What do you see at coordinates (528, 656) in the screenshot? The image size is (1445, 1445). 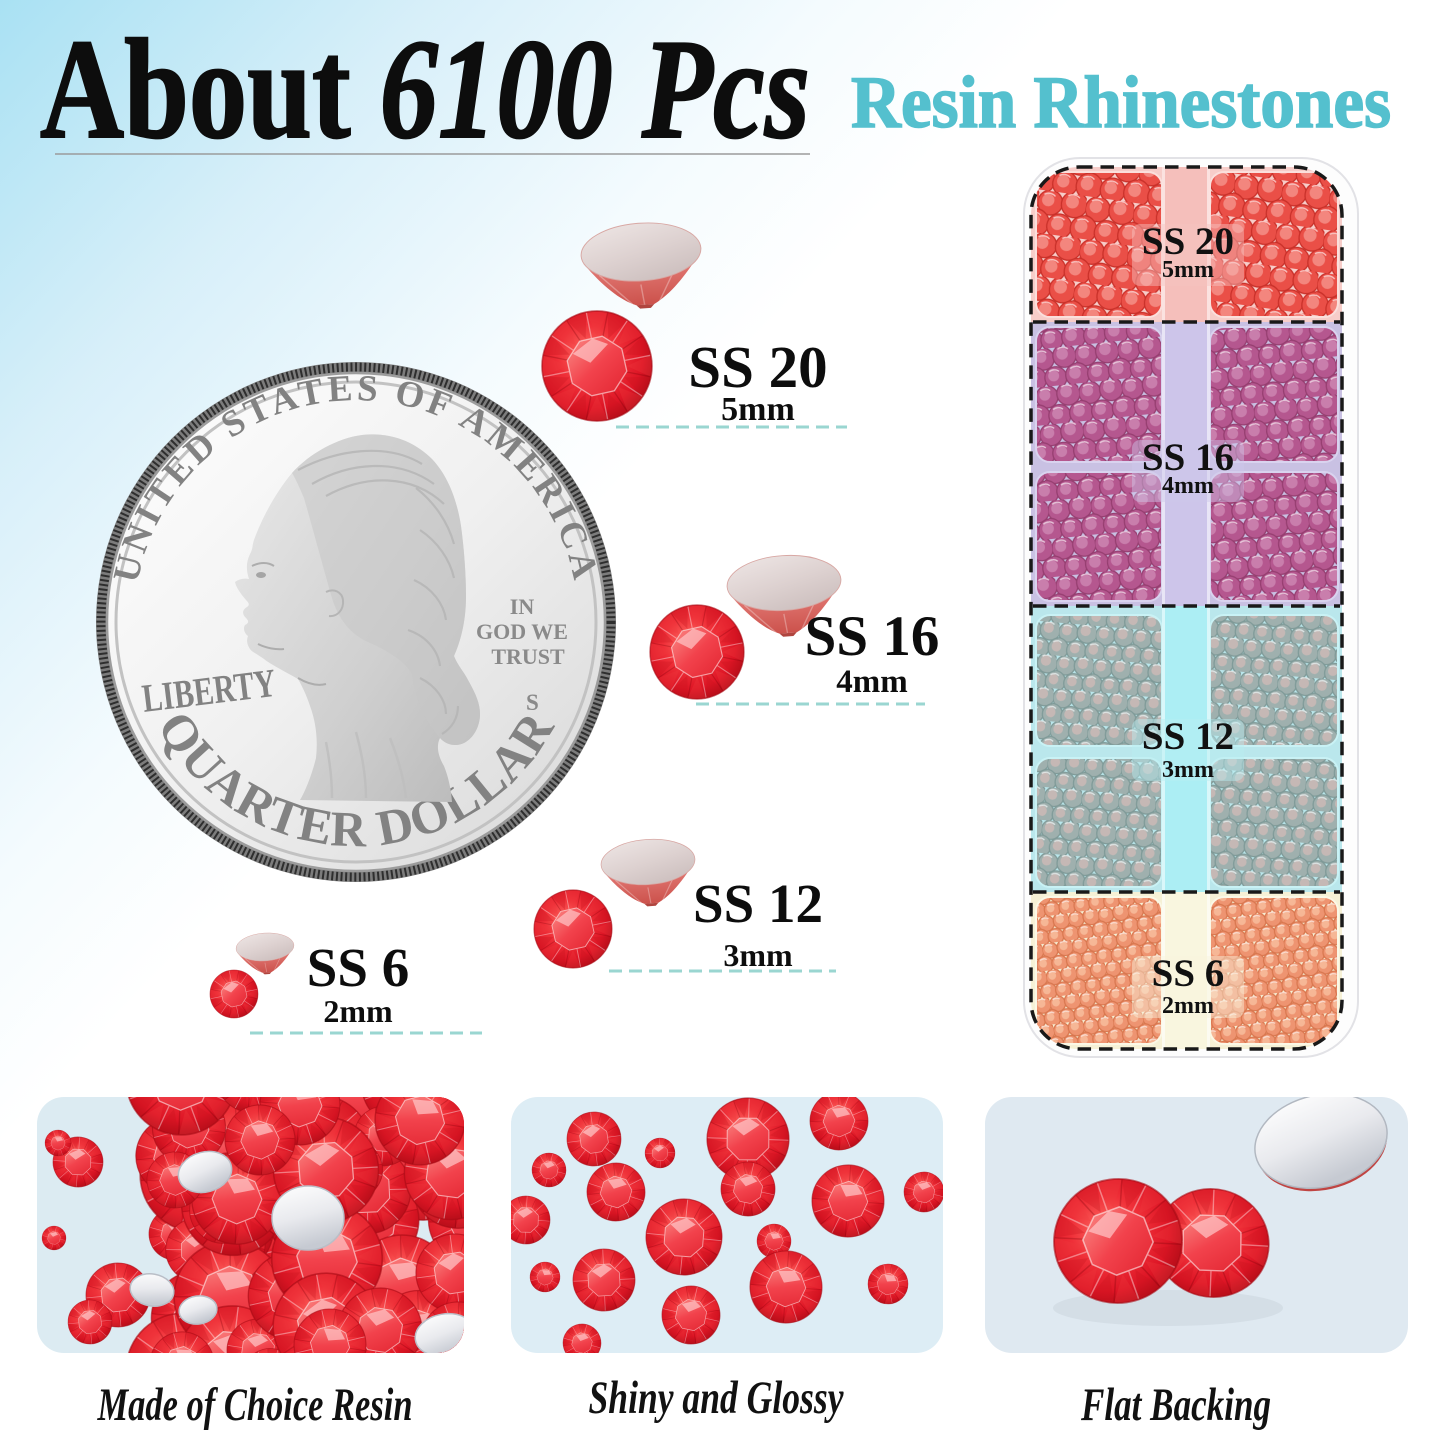 I see `svg-text: TRUST` at bounding box center [528, 656].